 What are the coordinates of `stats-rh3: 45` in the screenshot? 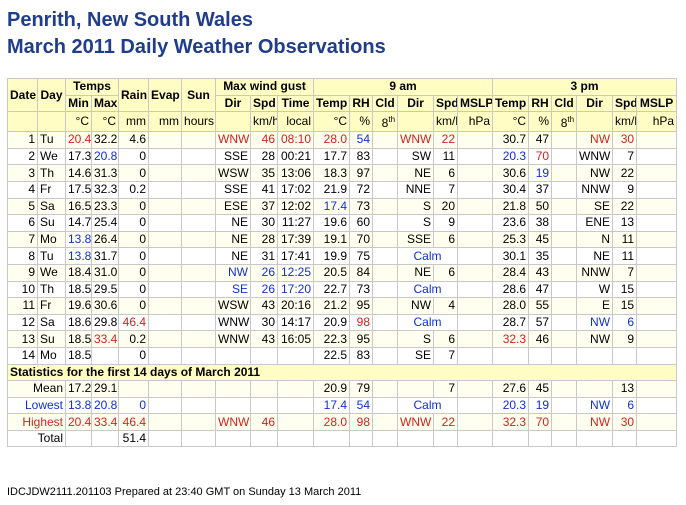 It's located at (540, 389).